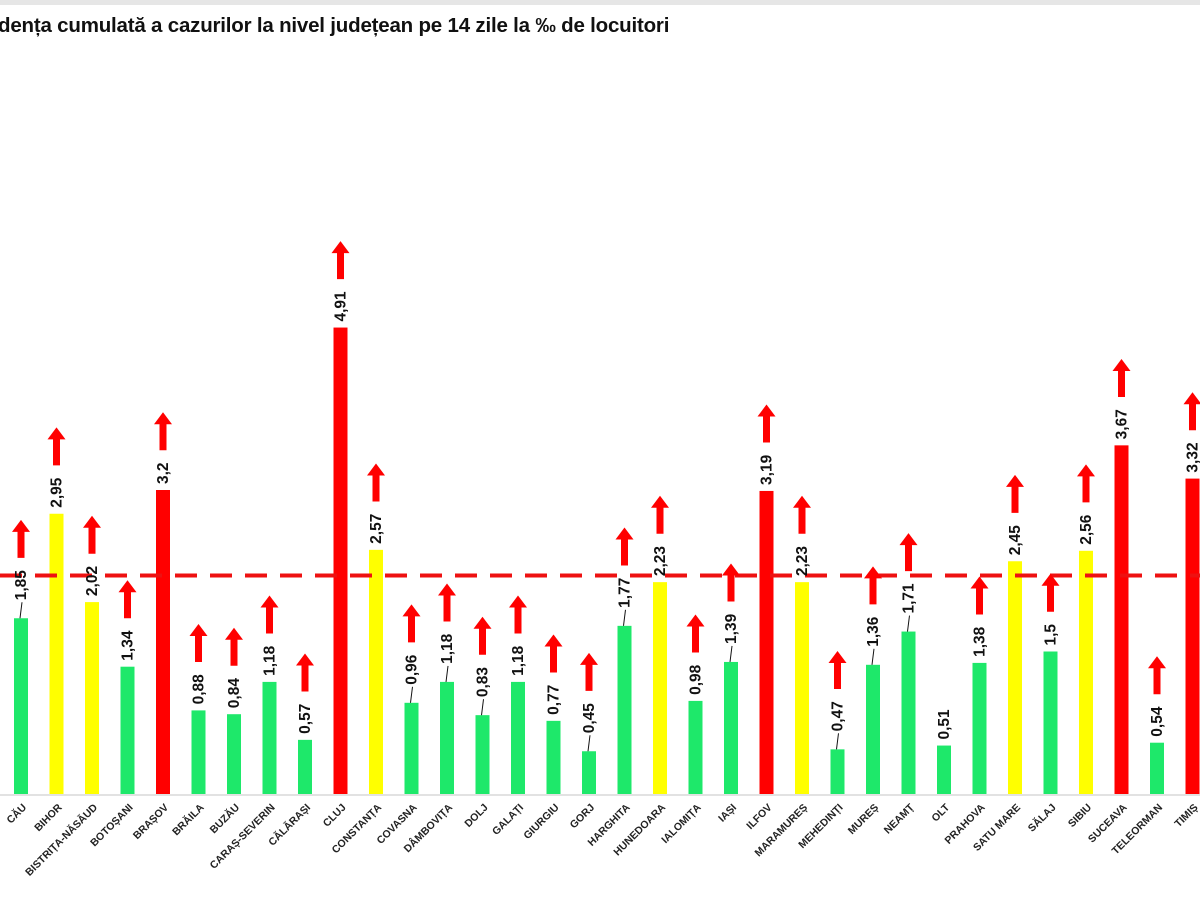 The image size is (1200, 900). What do you see at coordinates (838, 716) in the screenshot?
I see `value-label: 0,47` at bounding box center [838, 716].